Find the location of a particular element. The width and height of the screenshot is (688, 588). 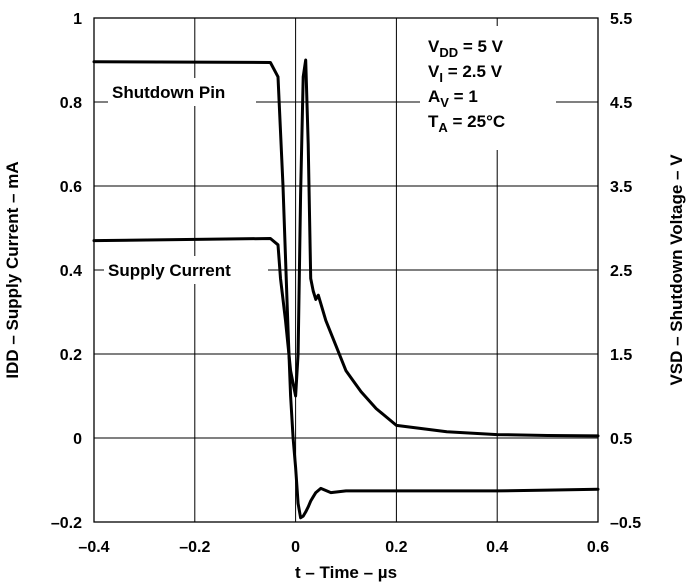

annotation-shutdown-pin-box: Shutdown Pin is located at coordinates (182, 92).